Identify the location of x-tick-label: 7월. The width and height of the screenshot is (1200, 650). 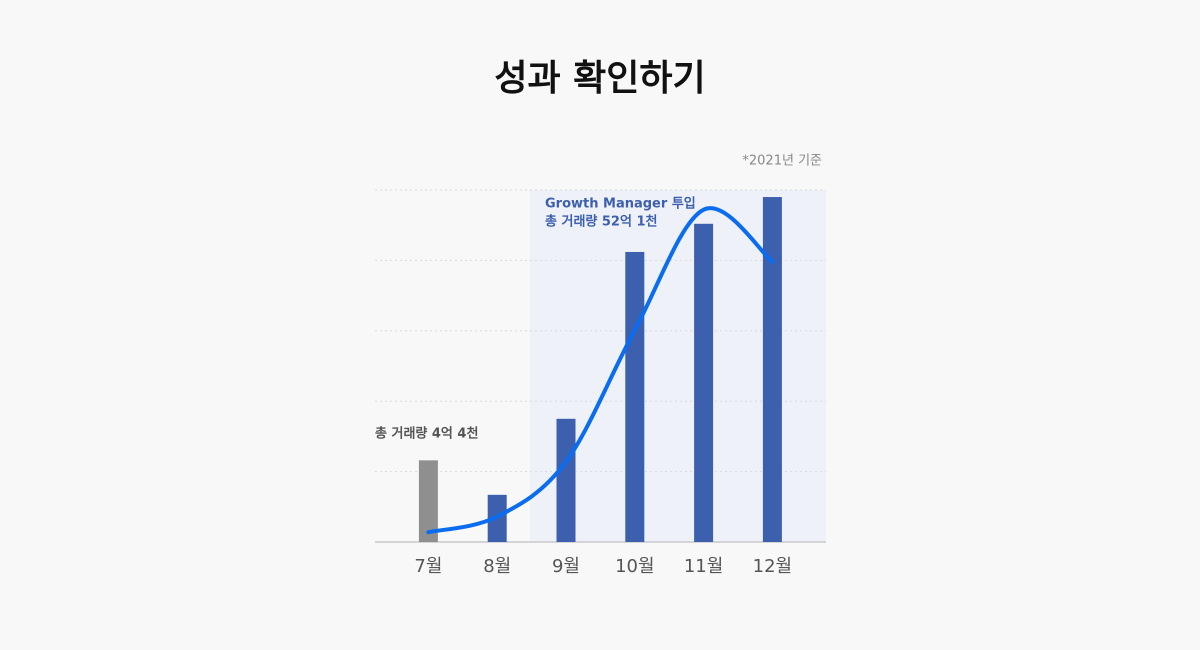
(428, 566).